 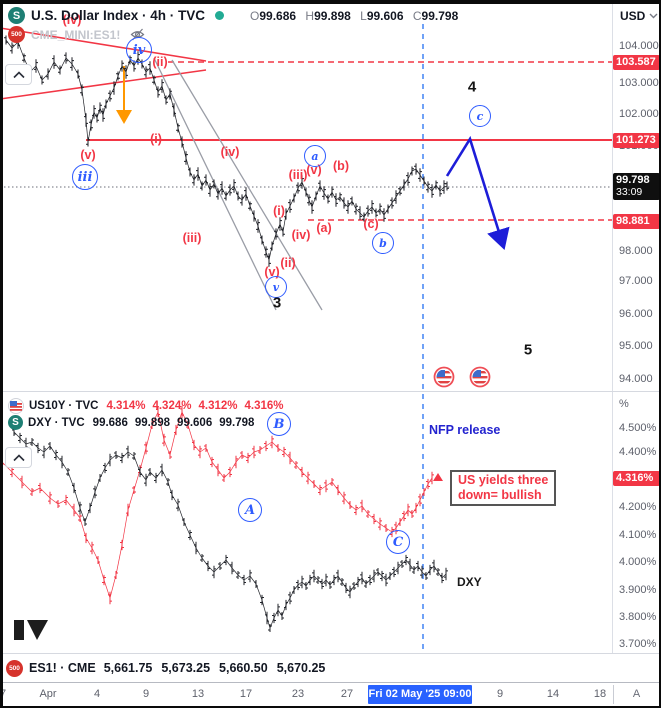 What do you see at coordinates (398, 542) in the screenshot?
I see `circled-wave-label: C` at bounding box center [398, 542].